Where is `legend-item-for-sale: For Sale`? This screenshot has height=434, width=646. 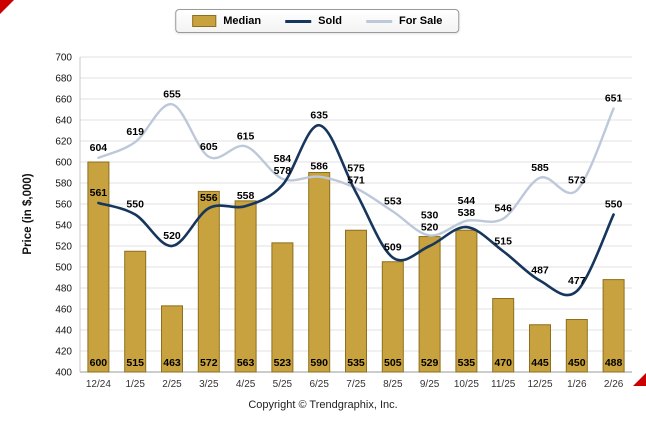 legend-item-for-sale: For Sale is located at coordinates (404, 21).